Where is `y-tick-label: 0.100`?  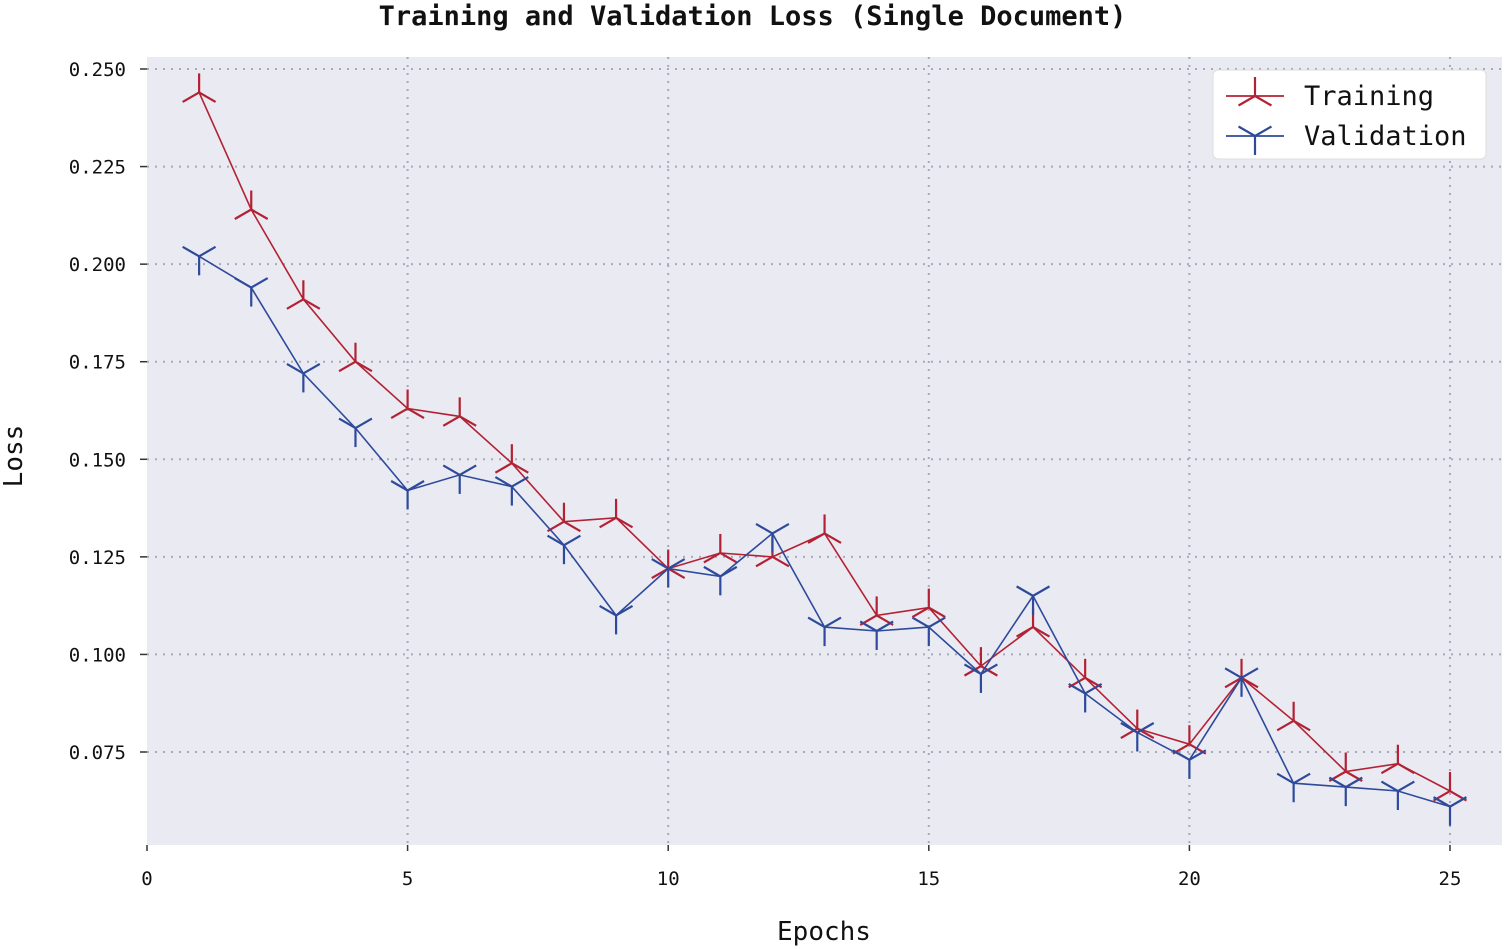 y-tick-label: 0.100 is located at coordinates (97, 655).